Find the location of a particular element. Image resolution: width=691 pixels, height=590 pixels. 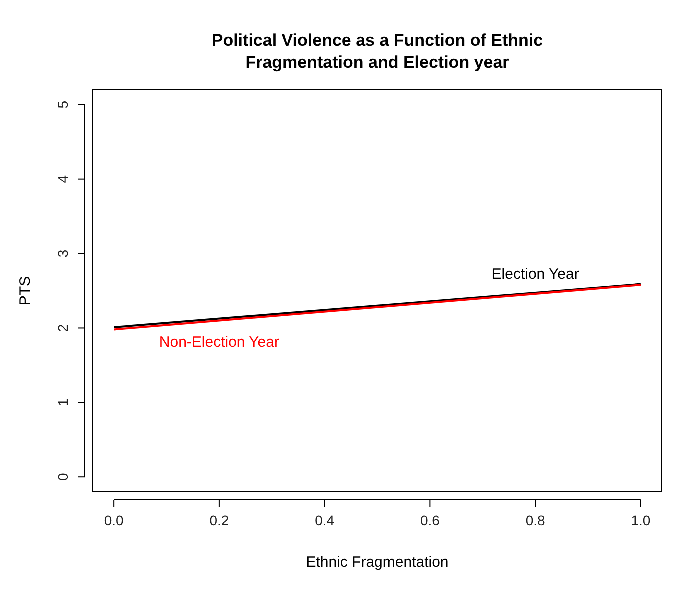

y-tick-label: 5 is located at coordinates (63, 104).